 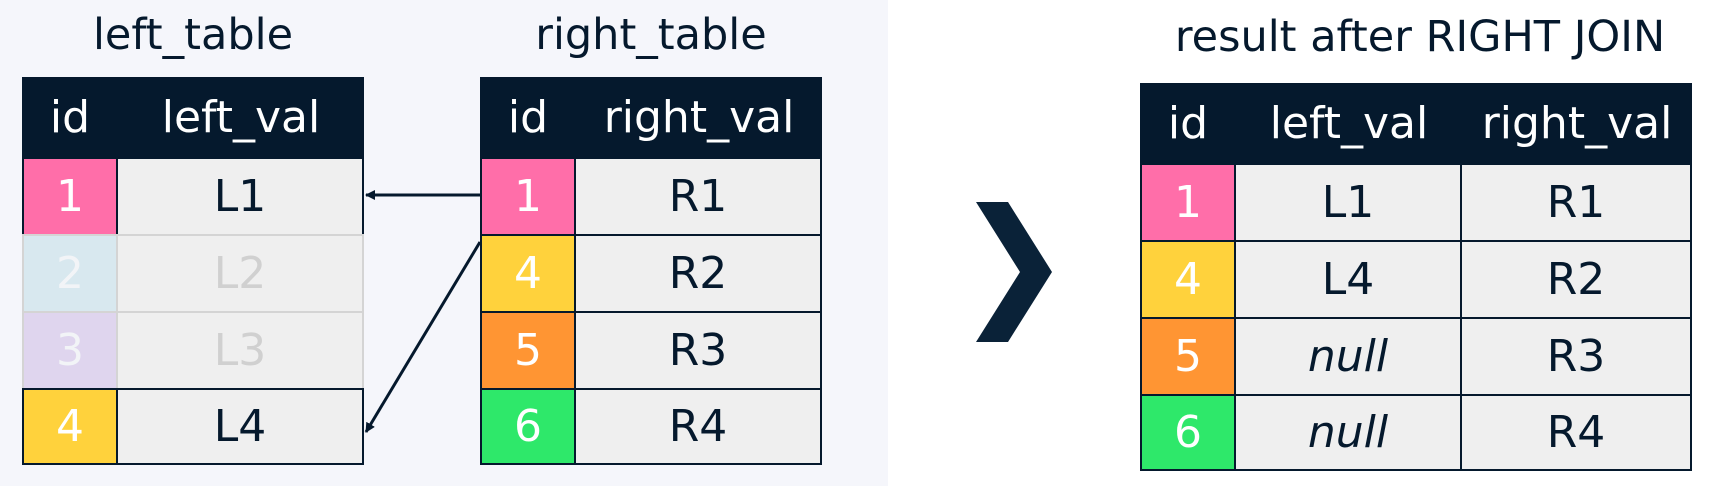 What do you see at coordinates (528, 350) in the screenshot?
I see `right-table-id-cell: 5` at bounding box center [528, 350].